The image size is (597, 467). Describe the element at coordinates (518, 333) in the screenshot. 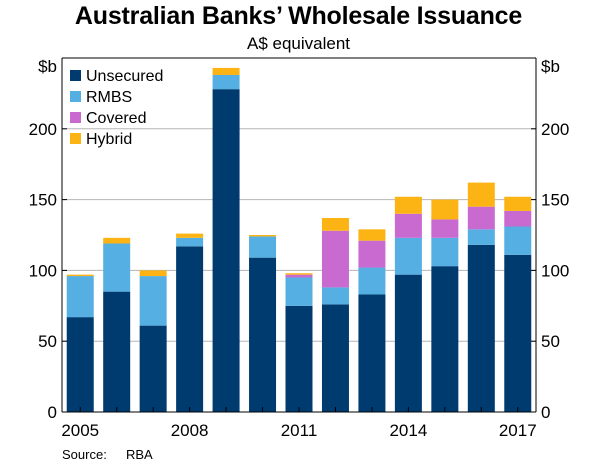

I see `bar-unsecured-2017` at that location.